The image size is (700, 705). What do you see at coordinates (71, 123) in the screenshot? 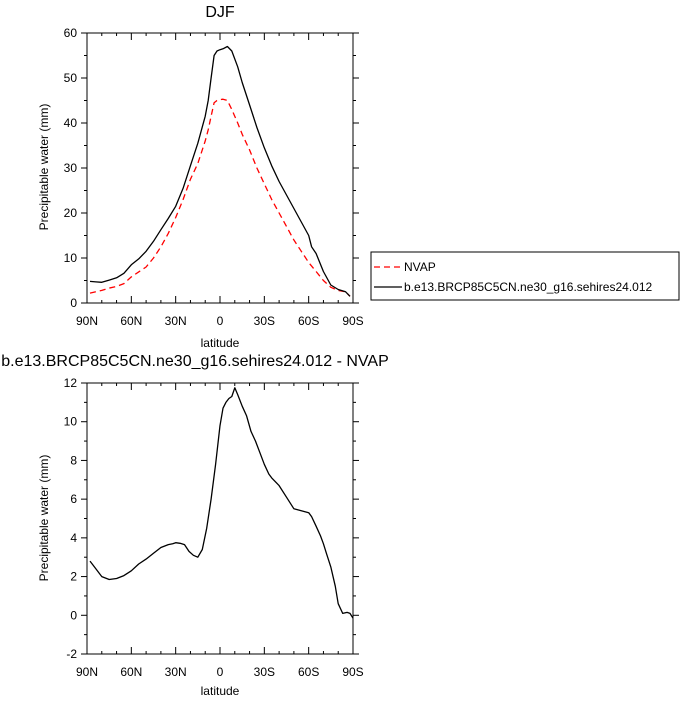
I see `y-tick-label: 40` at bounding box center [71, 123].